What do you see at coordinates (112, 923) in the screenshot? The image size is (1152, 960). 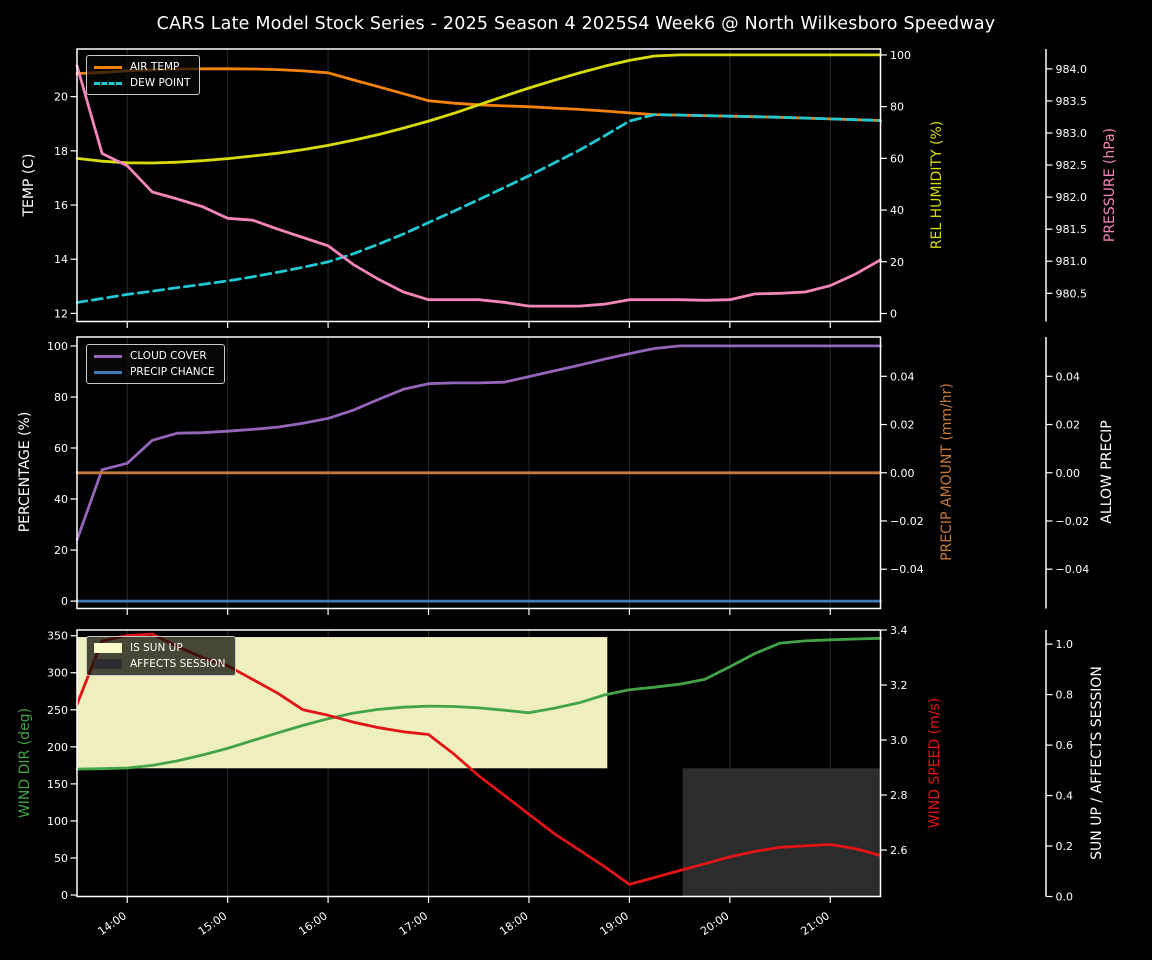 I see `x-tick-label: 14:00` at bounding box center [112, 923].